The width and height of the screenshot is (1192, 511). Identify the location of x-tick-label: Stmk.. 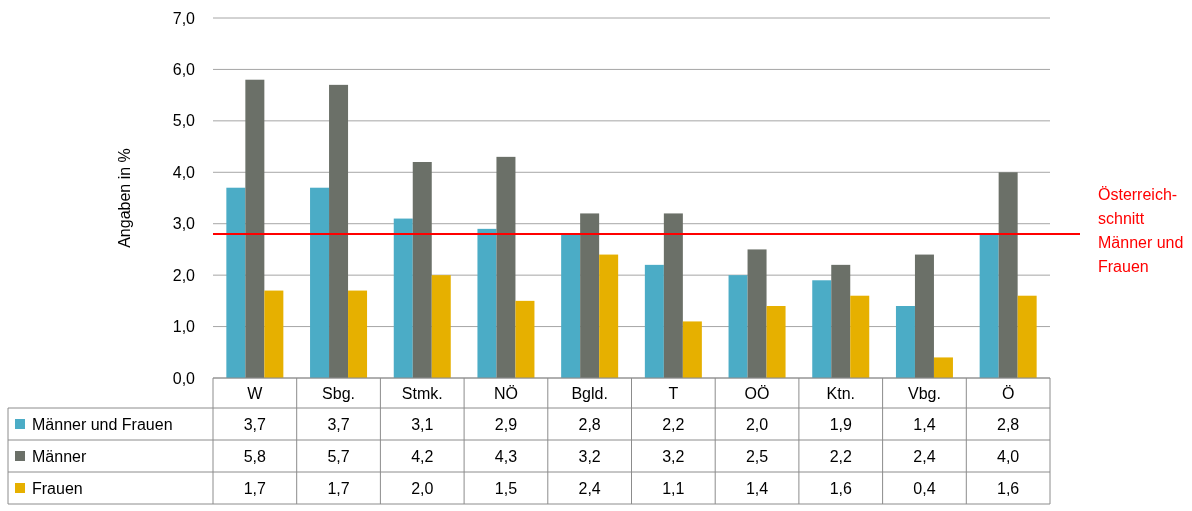
(422, 393).